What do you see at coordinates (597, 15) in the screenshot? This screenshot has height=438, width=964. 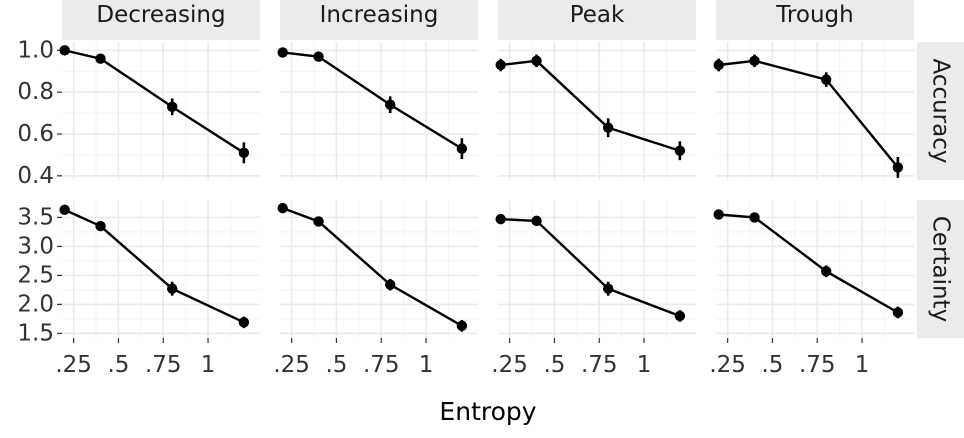 I see `column-strip-label: Peak` at bounding box center [597, 15].